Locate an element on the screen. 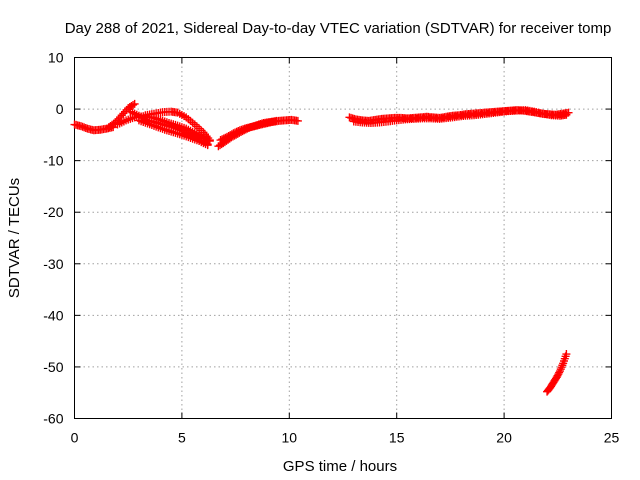  y-tick-label: -20 is located at coordinates (53, 212).